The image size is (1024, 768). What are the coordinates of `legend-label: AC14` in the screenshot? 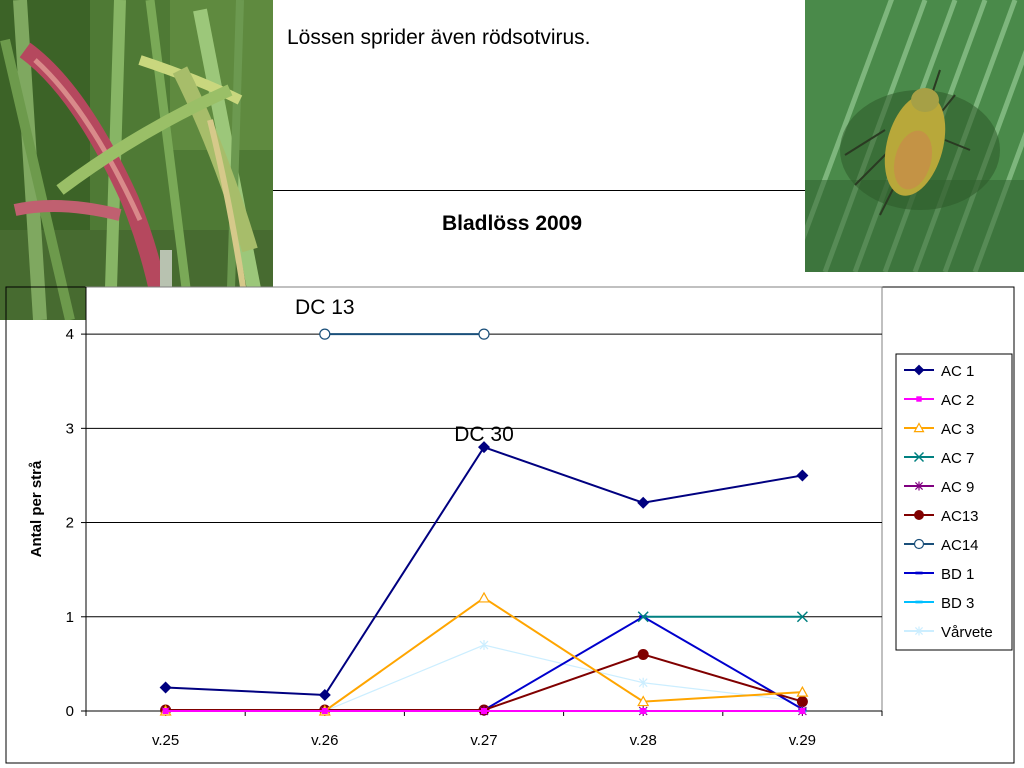 It's located at (960, 545).